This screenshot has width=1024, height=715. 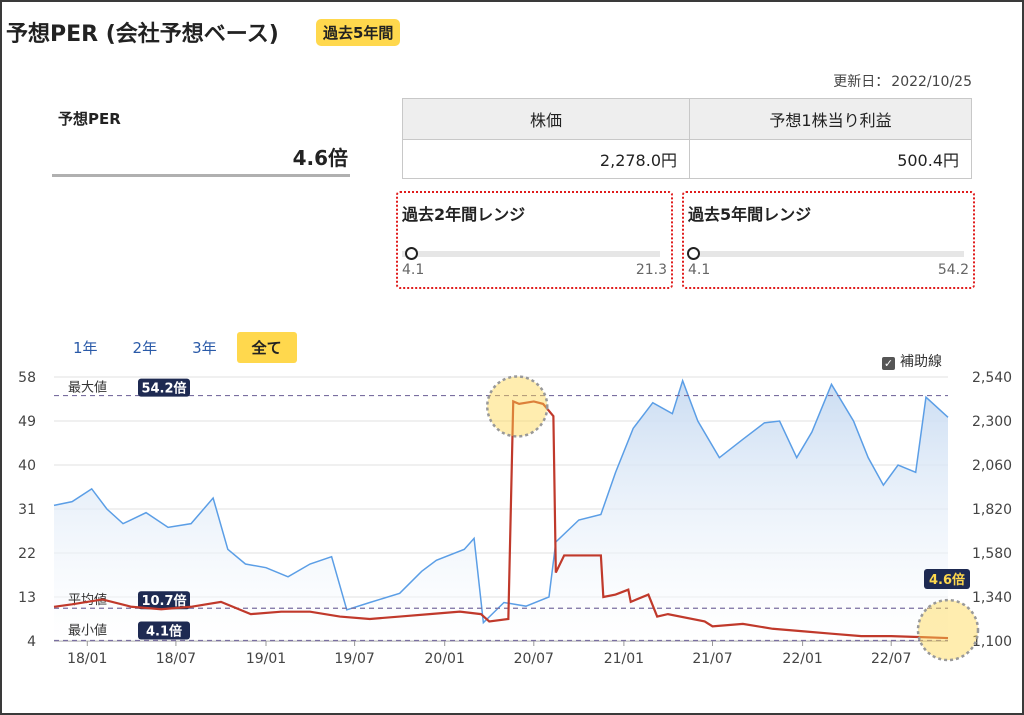 I want to click on tab-2year: 2年, so click(x=145, y=348).